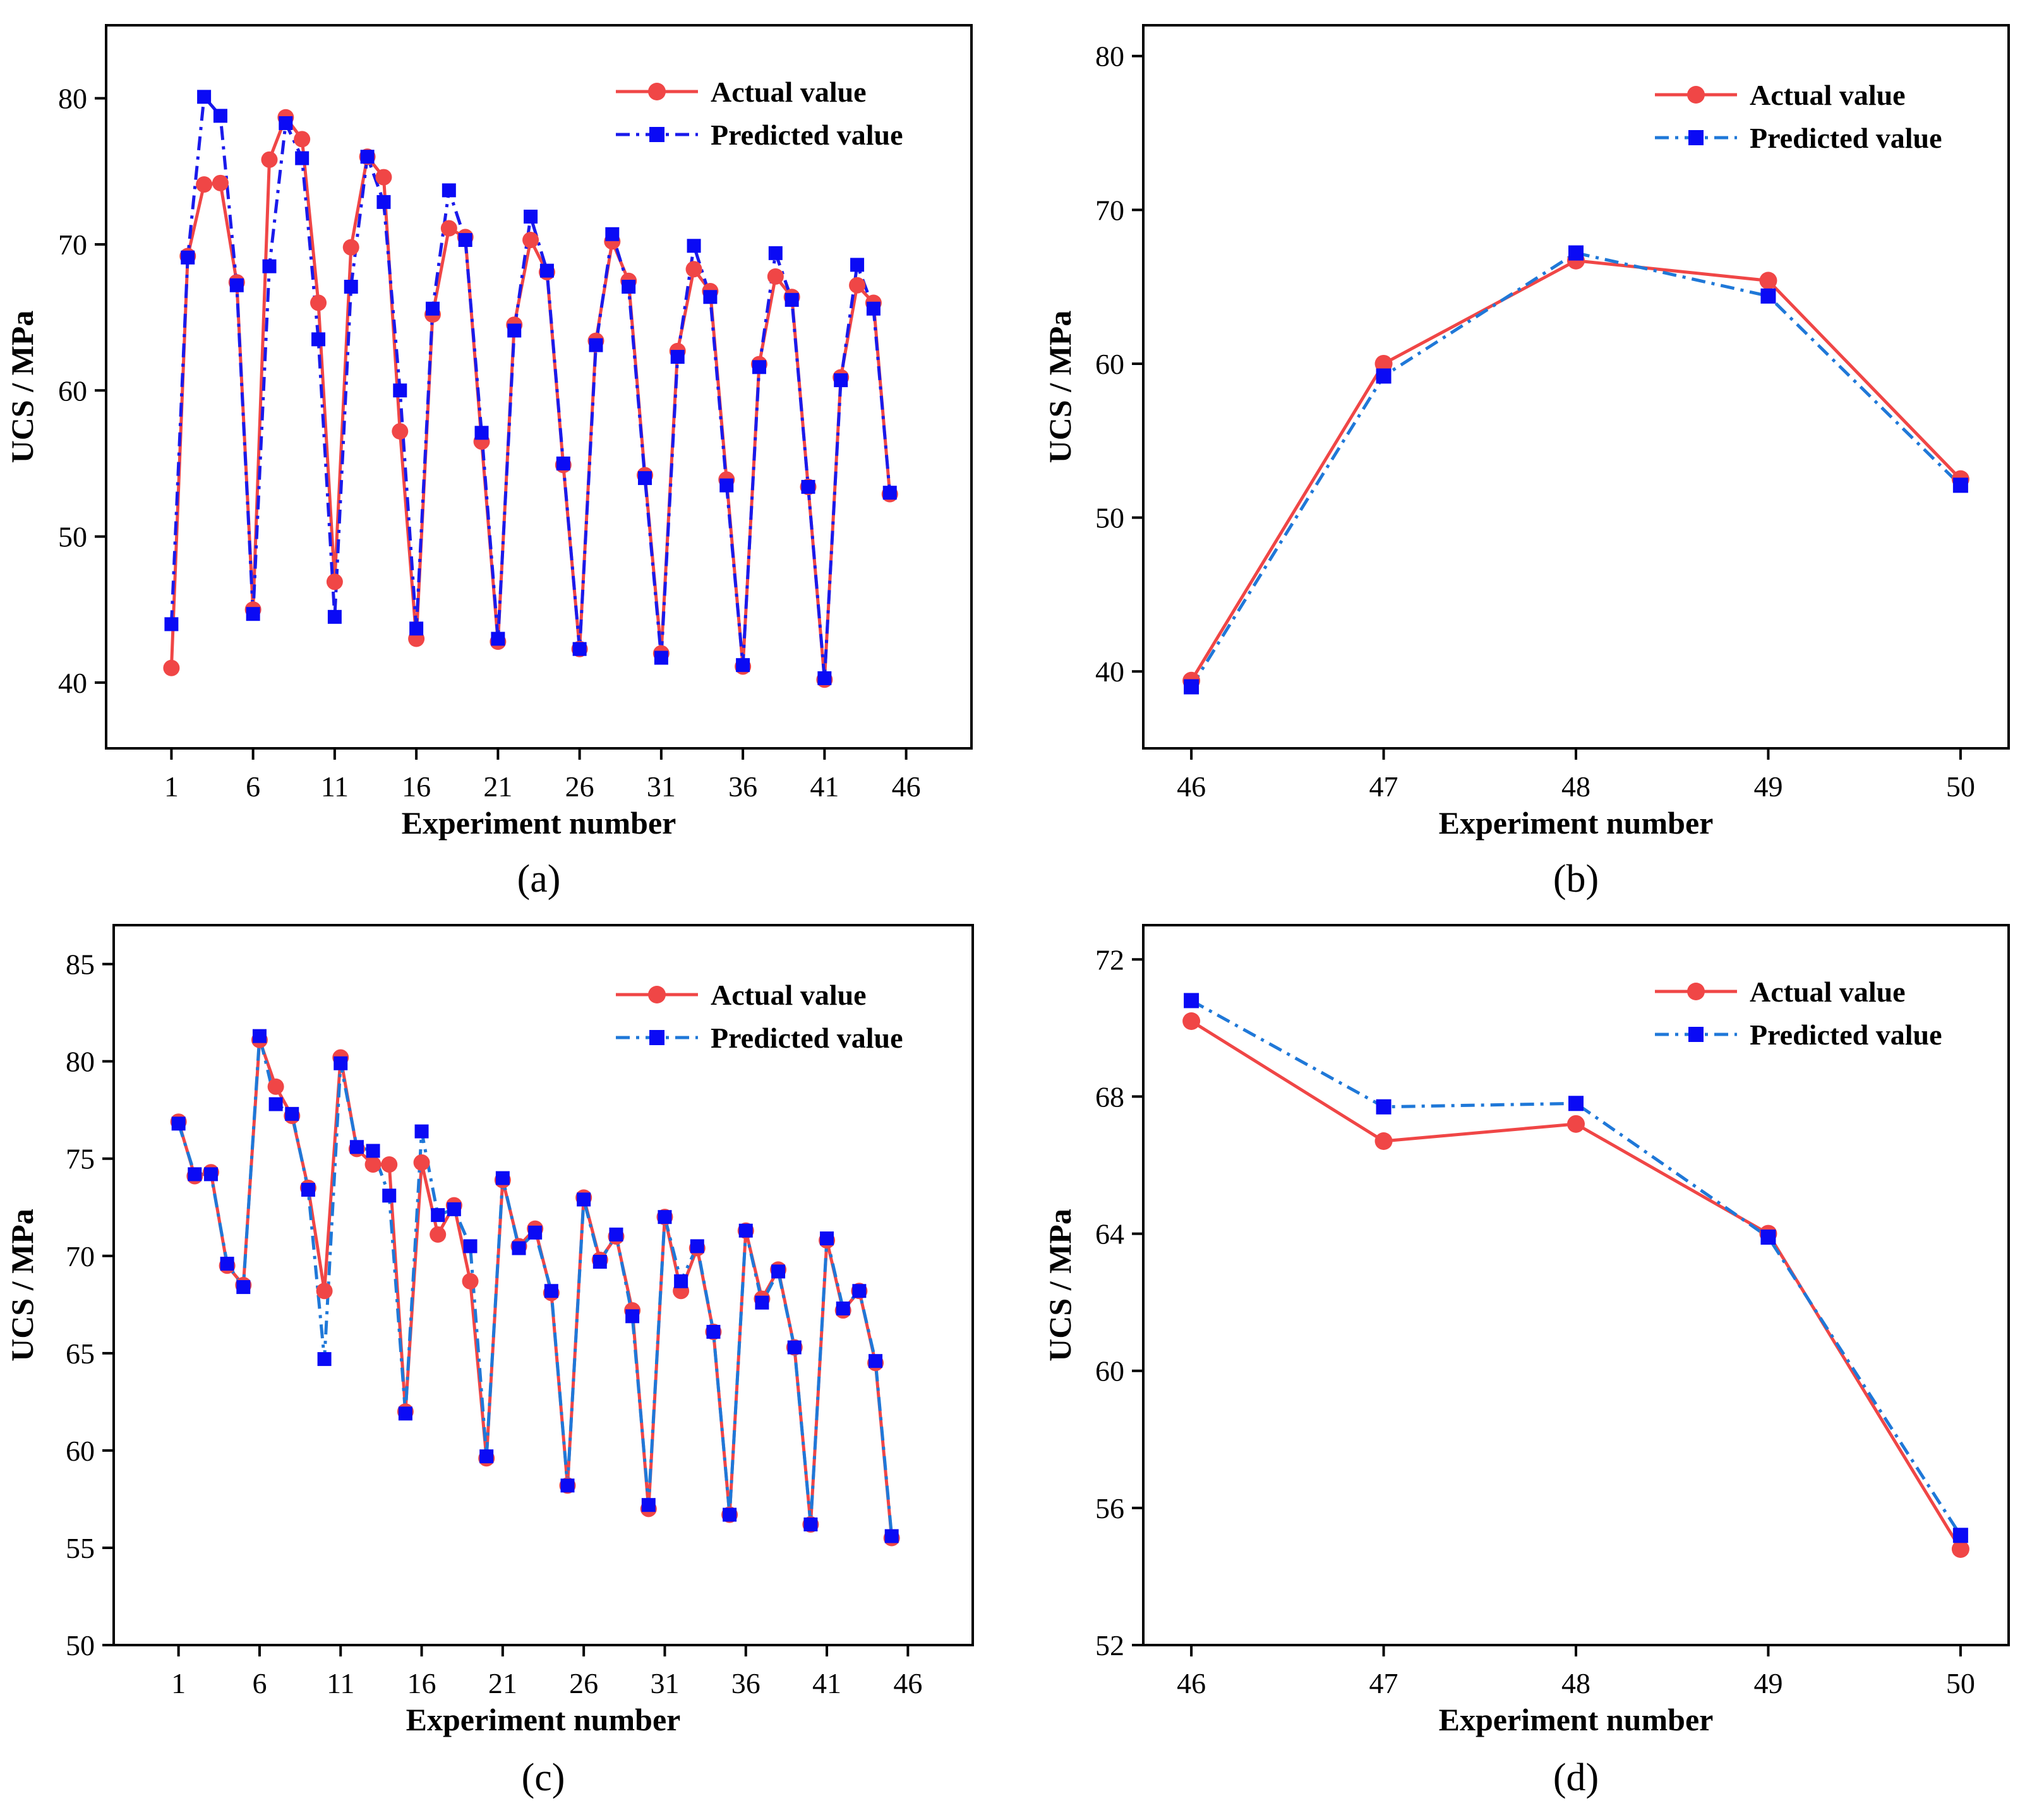 The width and height of the screenshot is (2032, 1820). Describe the element at coordinates (80, 1354) in the screenshot. I see `y-tick-label: 65` at that location.